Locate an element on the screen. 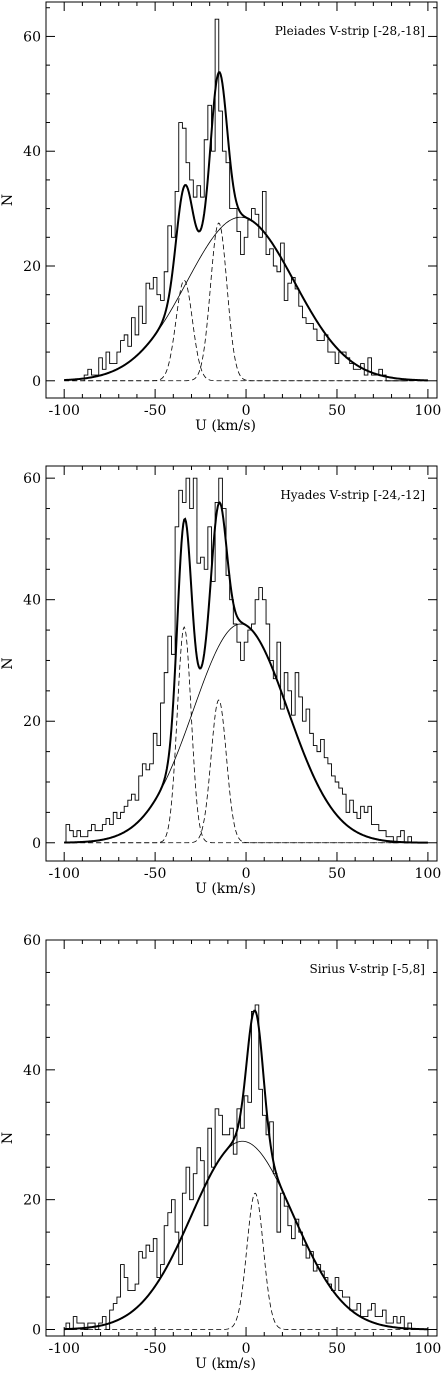  panel-title: Sirius V-strip [-5,8] is located at coordinates (367, 969).